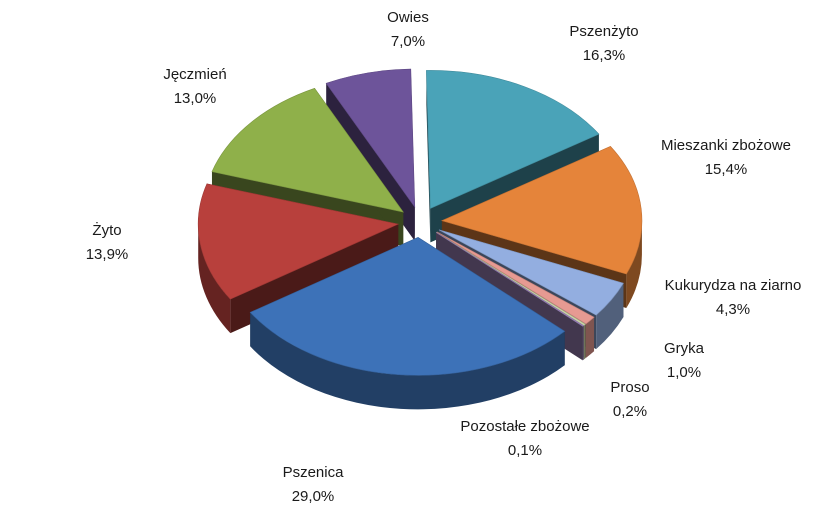 Image resolution: width=814 pixels, height=511 pixels. Describe the element at coordinates (106, 230) in the screenshot. I see `slice-label-zyto-name: Żyto` at that location.